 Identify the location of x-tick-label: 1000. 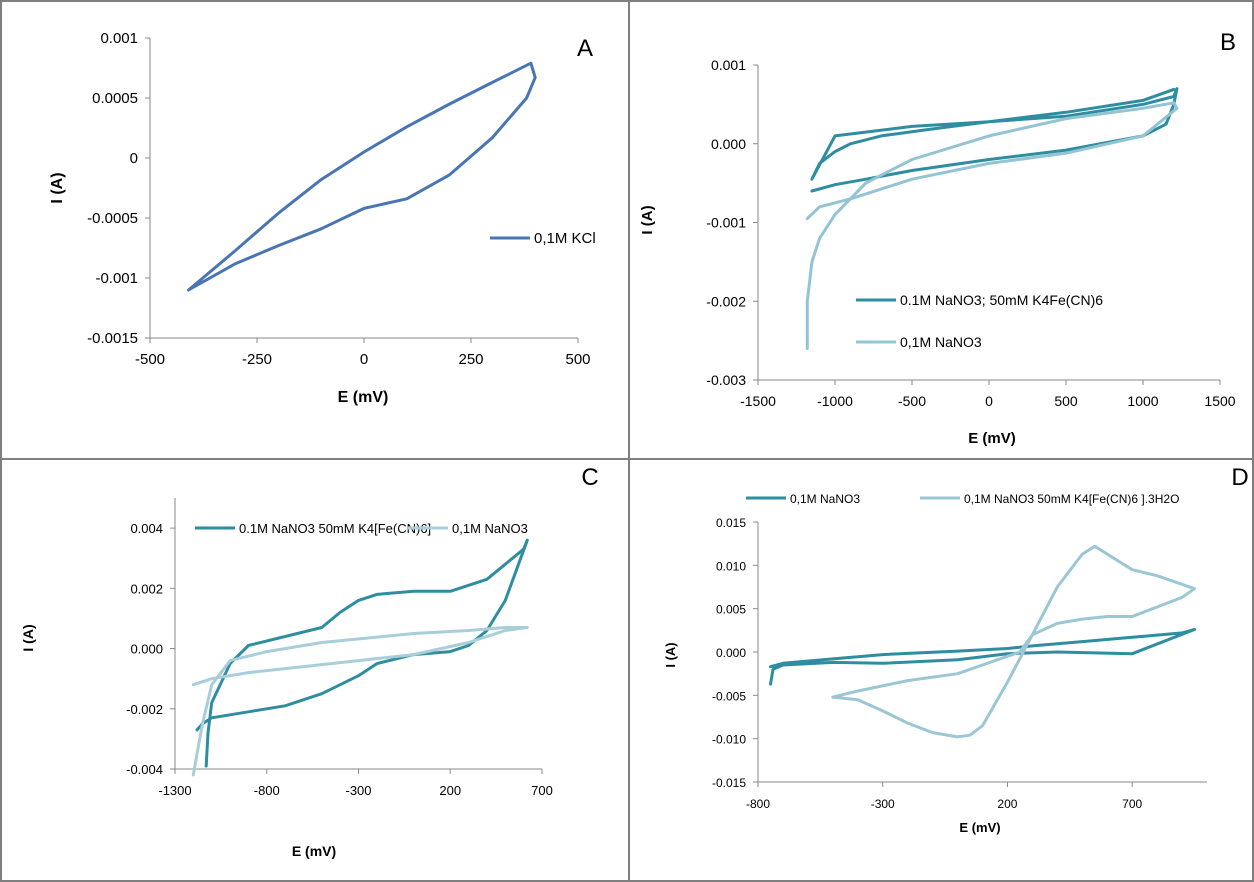
(1142, 401).